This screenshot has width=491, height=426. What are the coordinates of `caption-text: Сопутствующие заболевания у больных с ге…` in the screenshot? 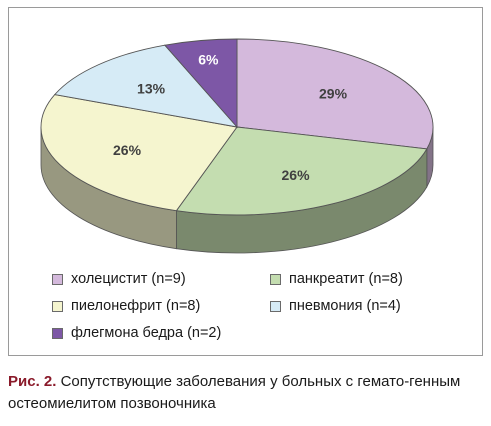 It's located at (234, 392).